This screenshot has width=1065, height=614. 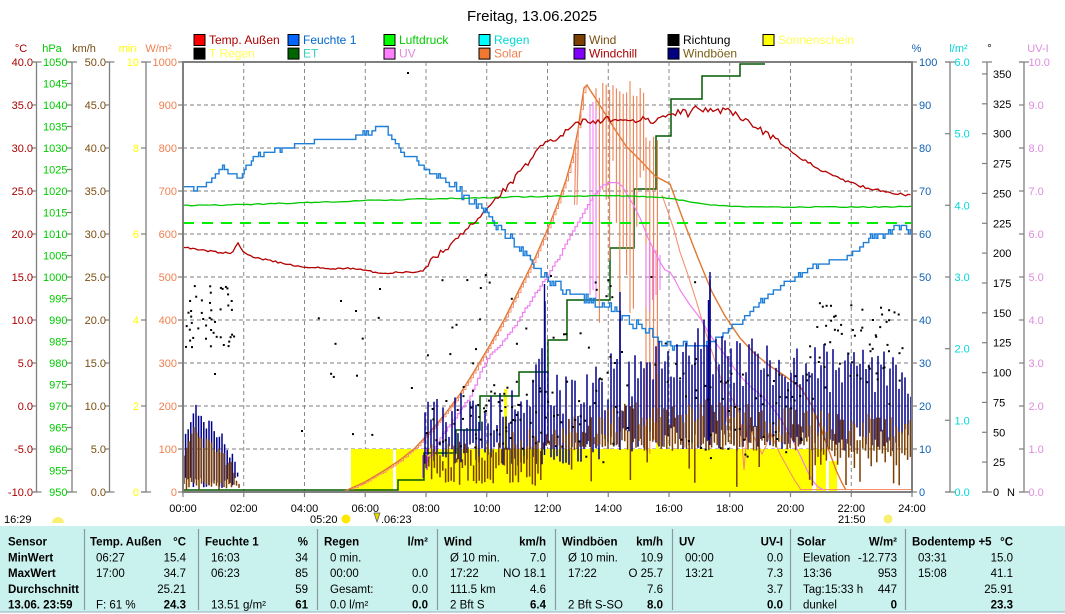 What do you see at coordinates (32, 574) in the screenshot?
I see `svg-text: MaxWert` at bounding box center [32, 574].